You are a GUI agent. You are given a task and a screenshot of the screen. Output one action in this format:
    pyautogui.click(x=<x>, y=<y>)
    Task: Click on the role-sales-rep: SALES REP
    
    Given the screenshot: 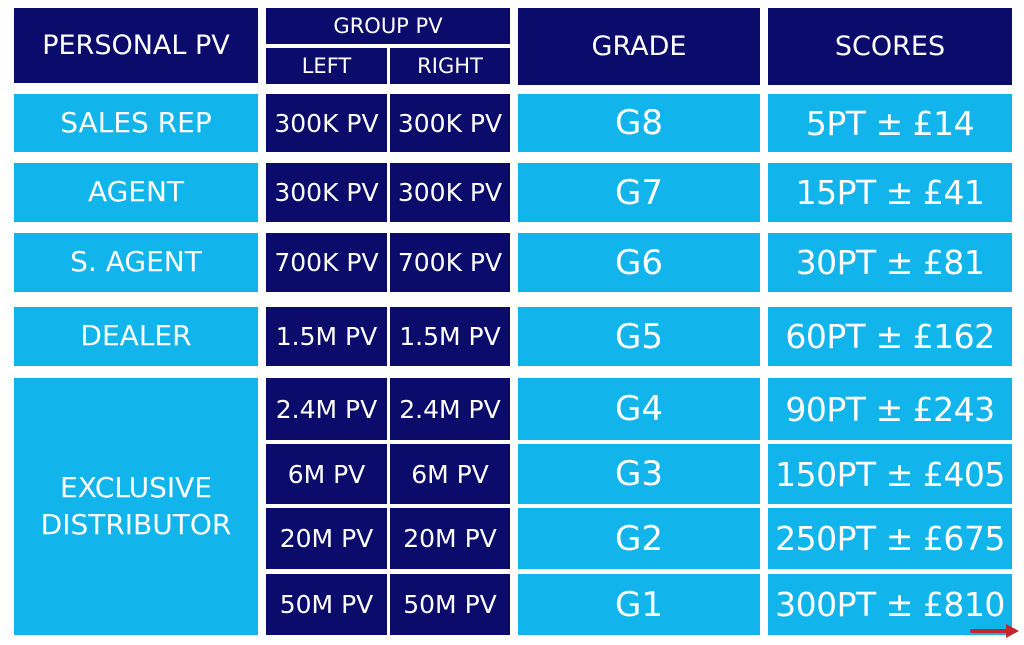 What is the action you would take?
    pyautogui.click(x=136, y=123)
    